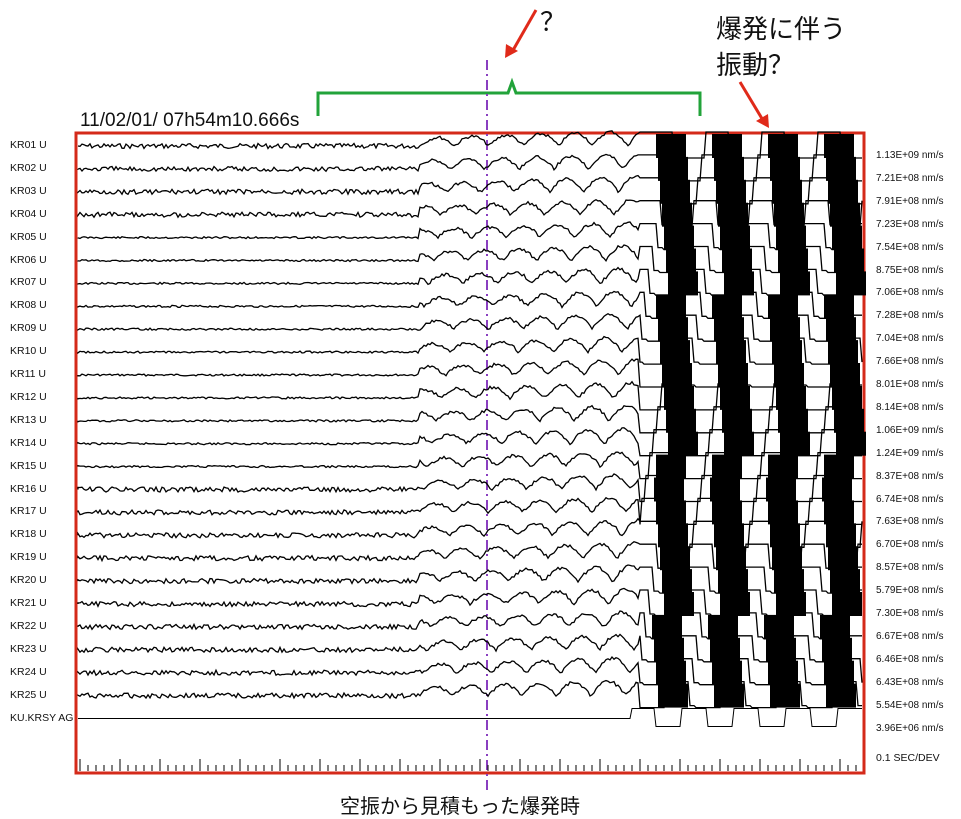 The width and height of the screenshot is (961, 819). Describe the element at coordinates (910, 522) in the screenshot. I see `scale-label: 7.63E+08 nm/s` at that location.